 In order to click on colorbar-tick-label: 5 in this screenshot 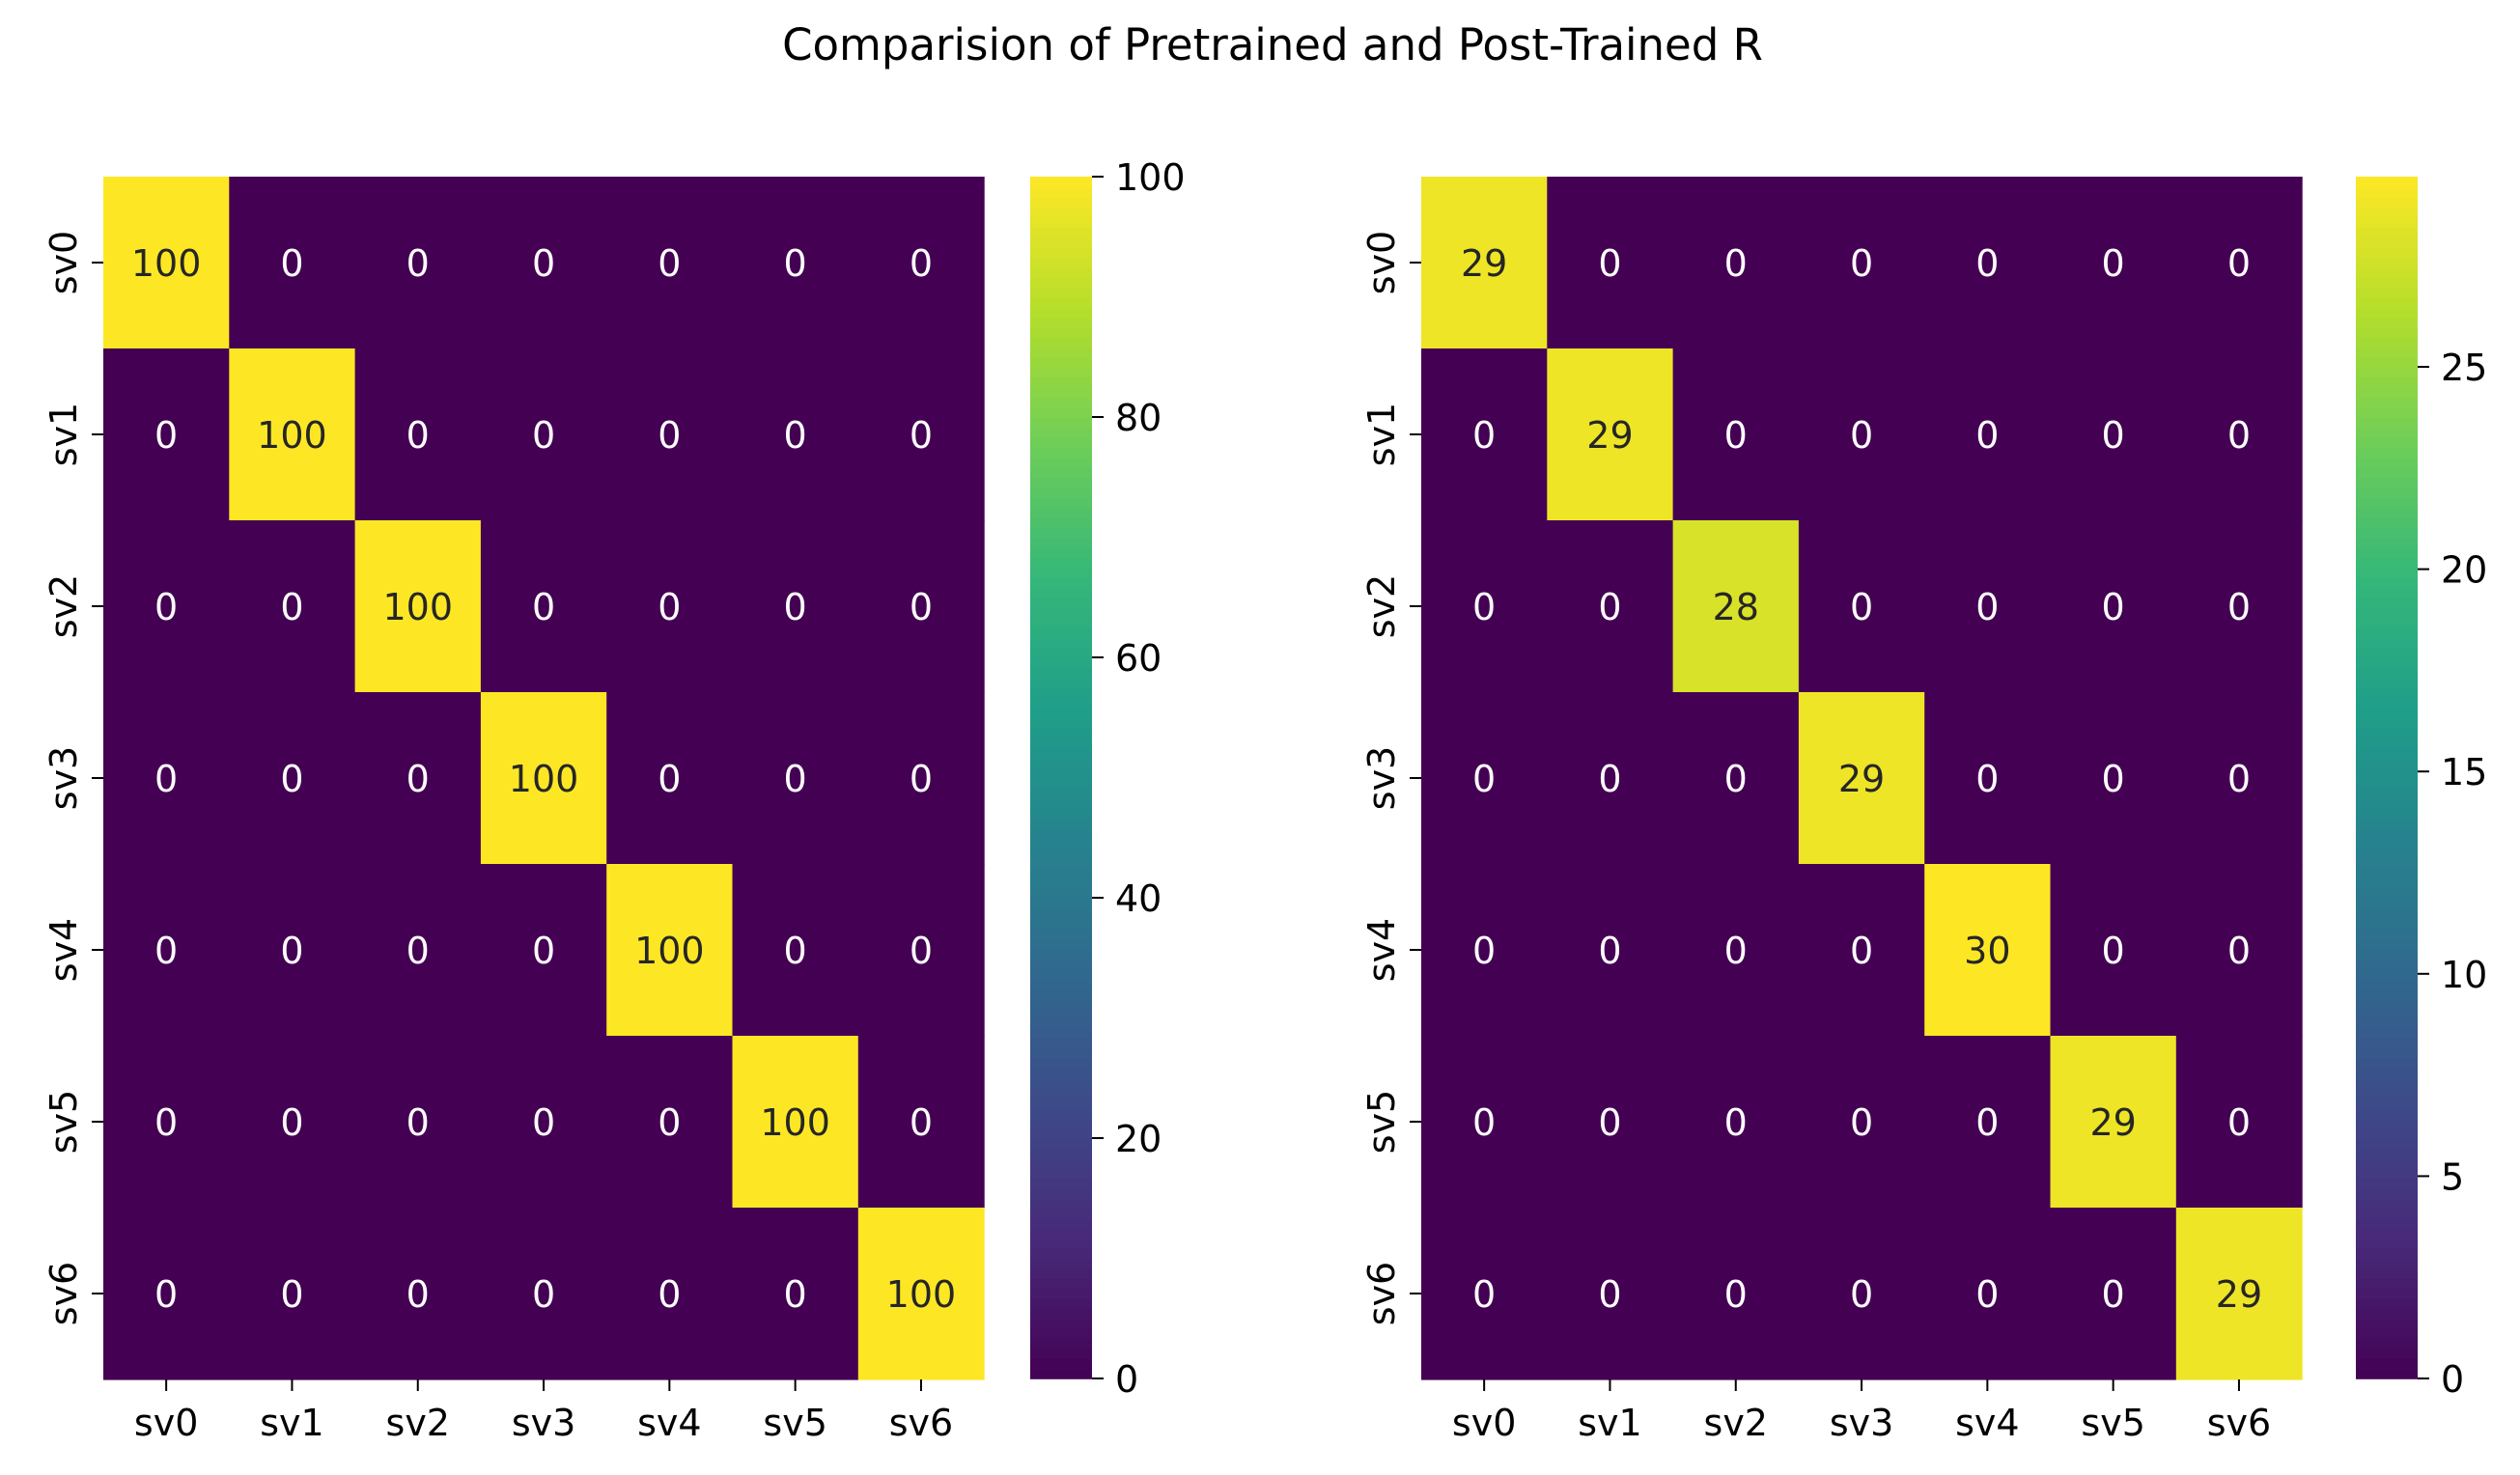, I will do `click(2452, 1176)`.